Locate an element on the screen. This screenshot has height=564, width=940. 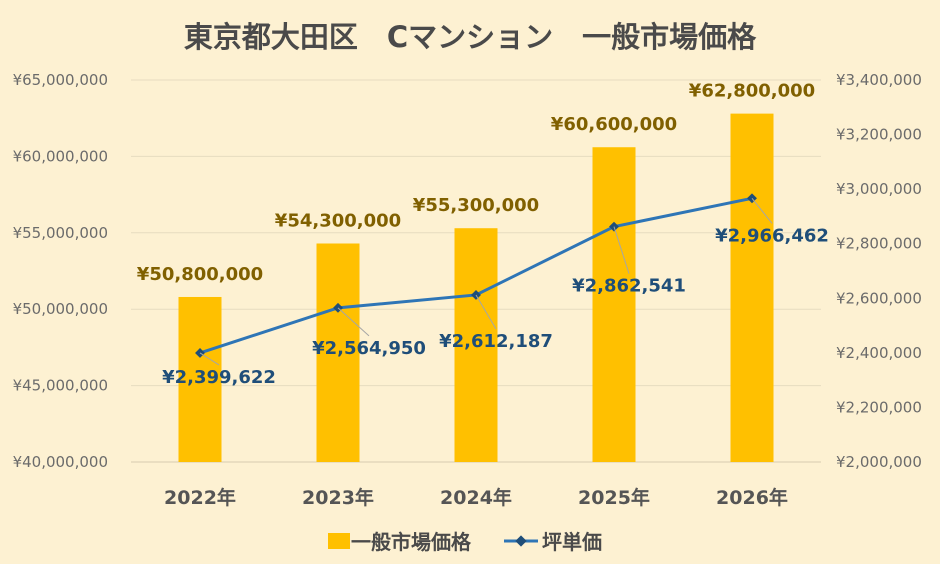
right-tick-label: ¥3,000,000 is located at coordinates (879, 189).